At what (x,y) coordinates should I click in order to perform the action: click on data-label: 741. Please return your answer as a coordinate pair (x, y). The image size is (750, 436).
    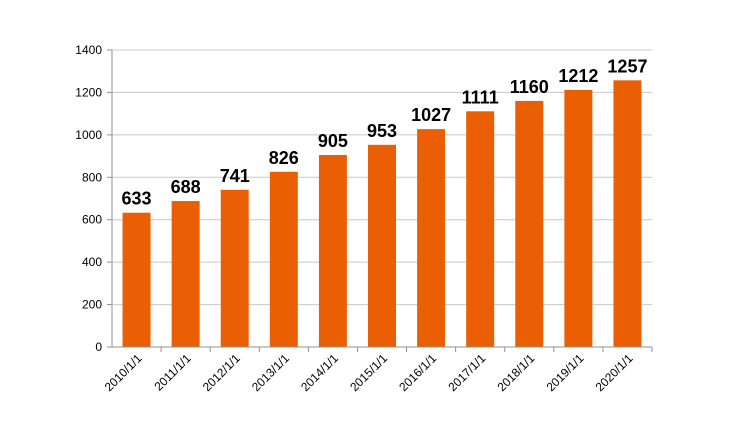
    Looking at the image, I should click on (235, 176).